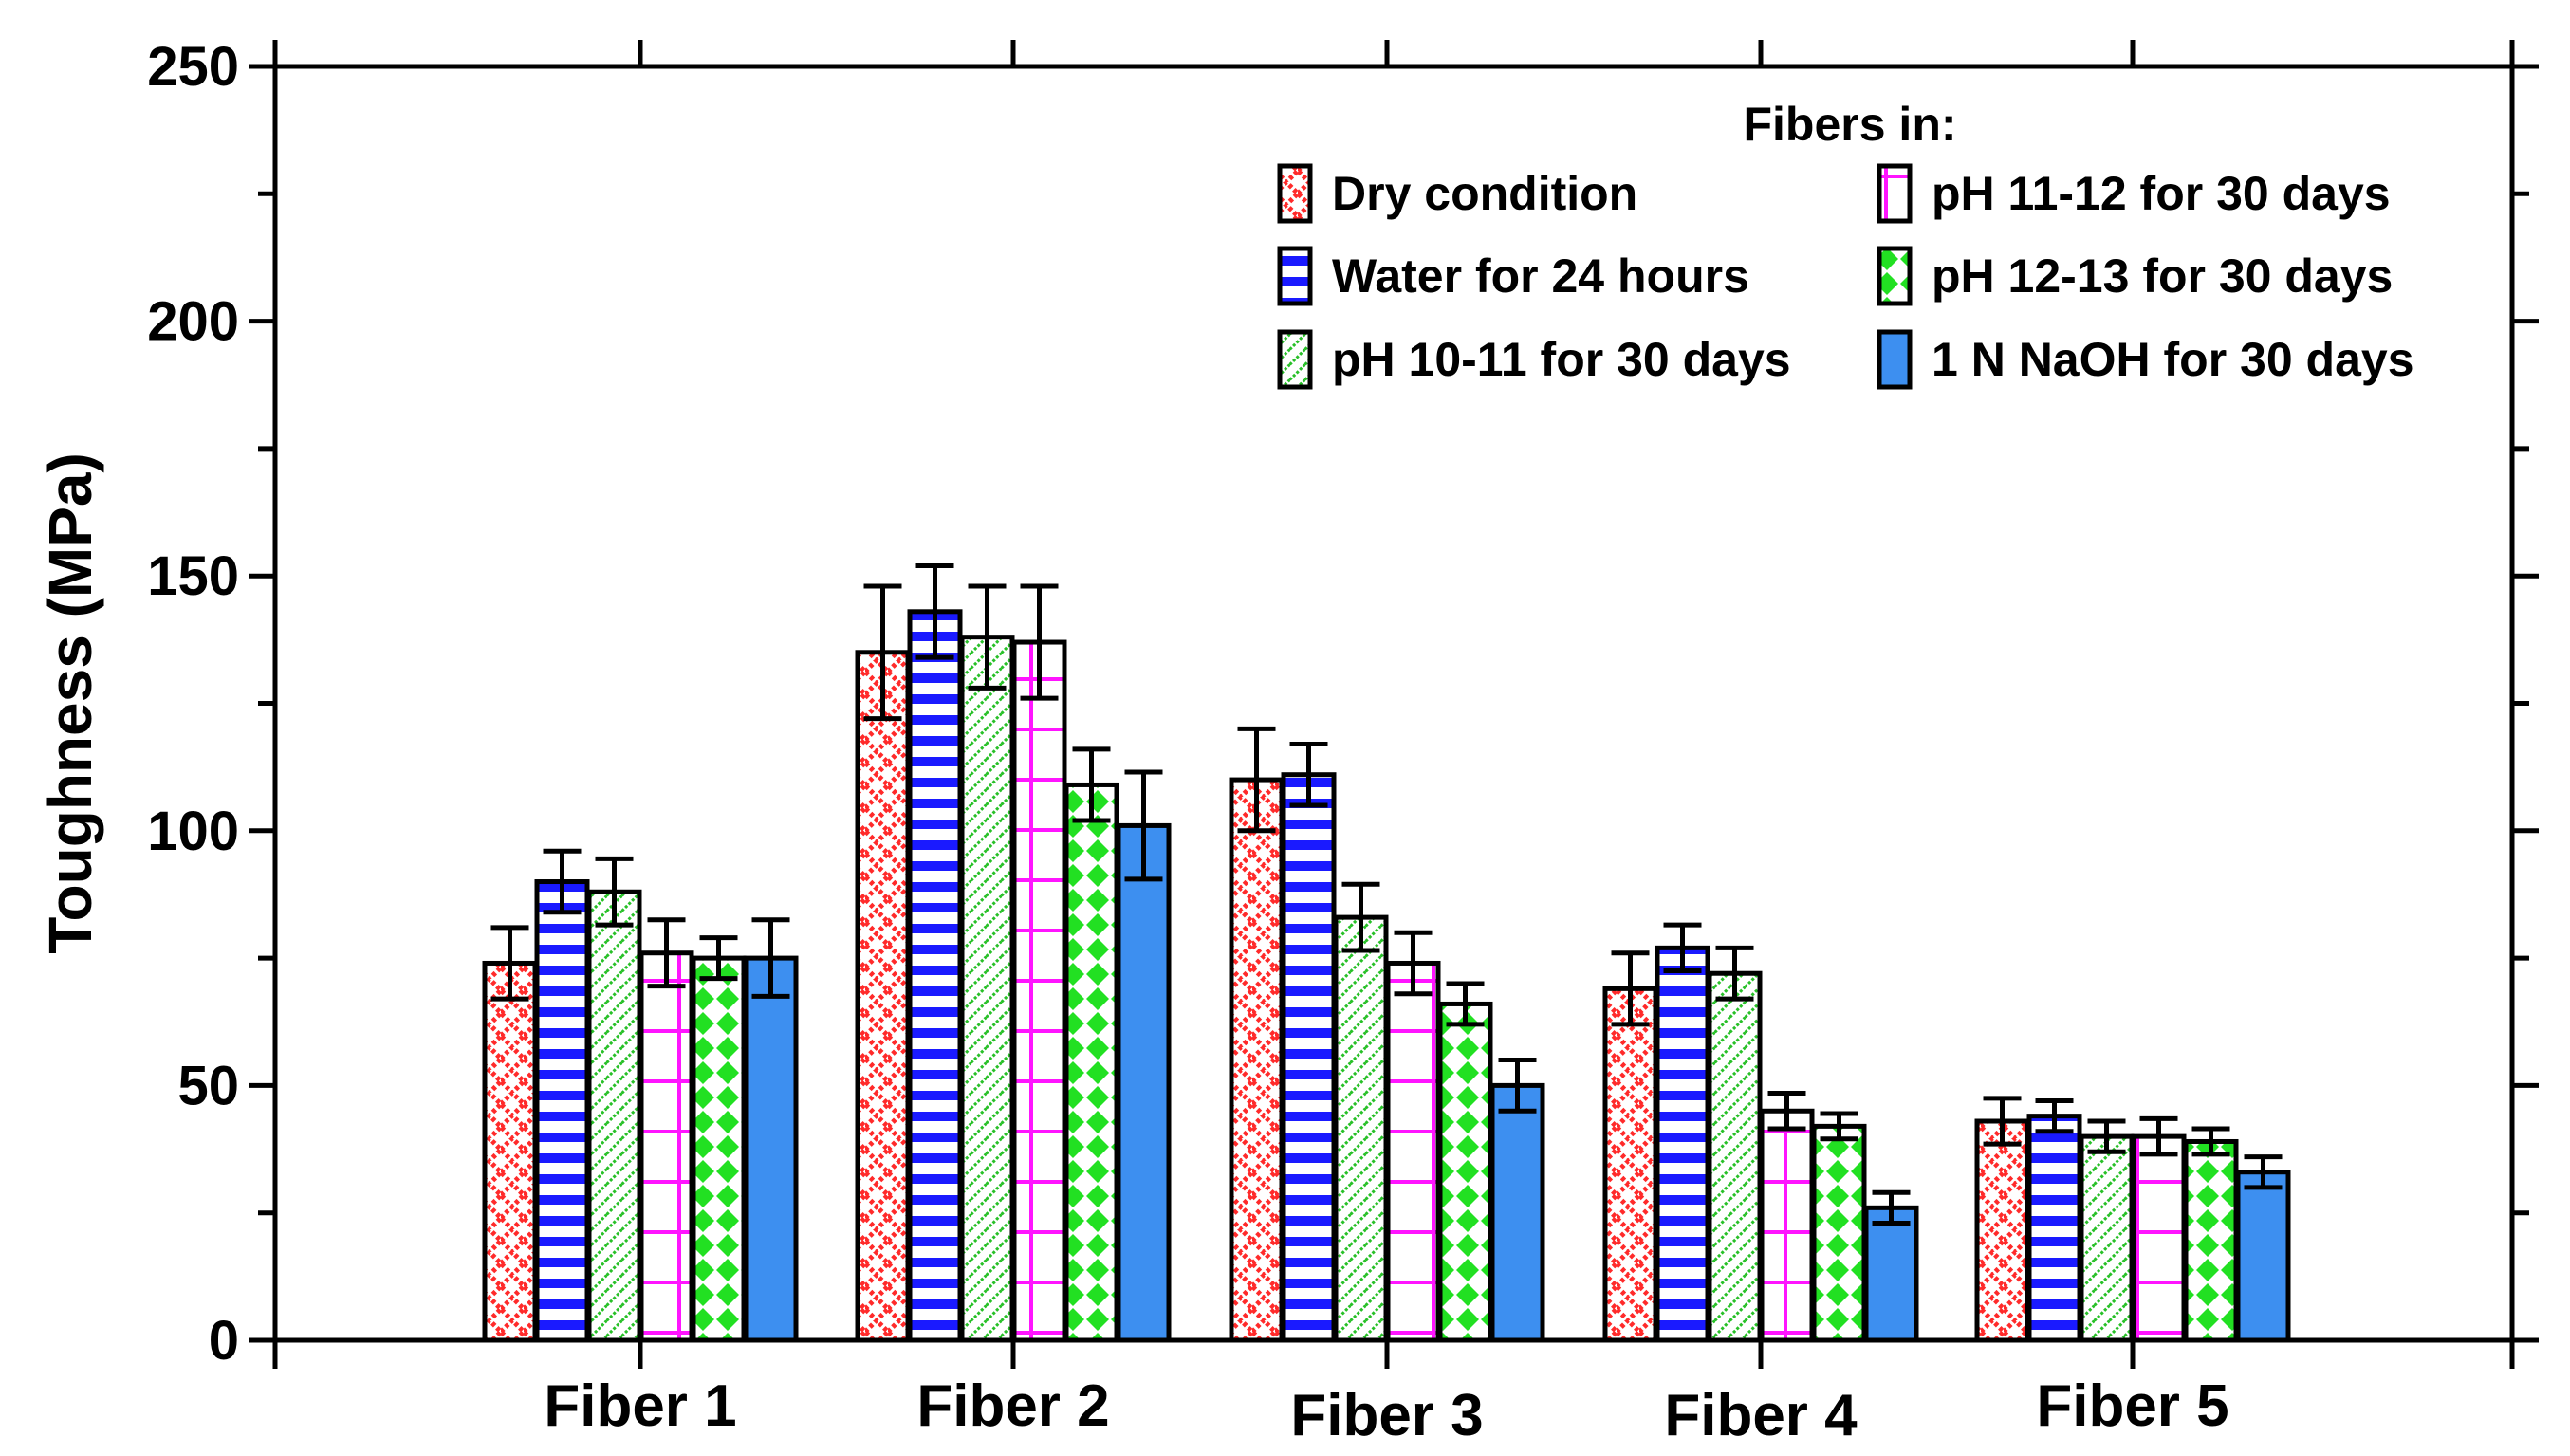 The image size is (2570, 1456). What do you see at coordinates (193, 576) in the screenshot?
I see `y-tick-label: 150` at bounding box center [193, 576].